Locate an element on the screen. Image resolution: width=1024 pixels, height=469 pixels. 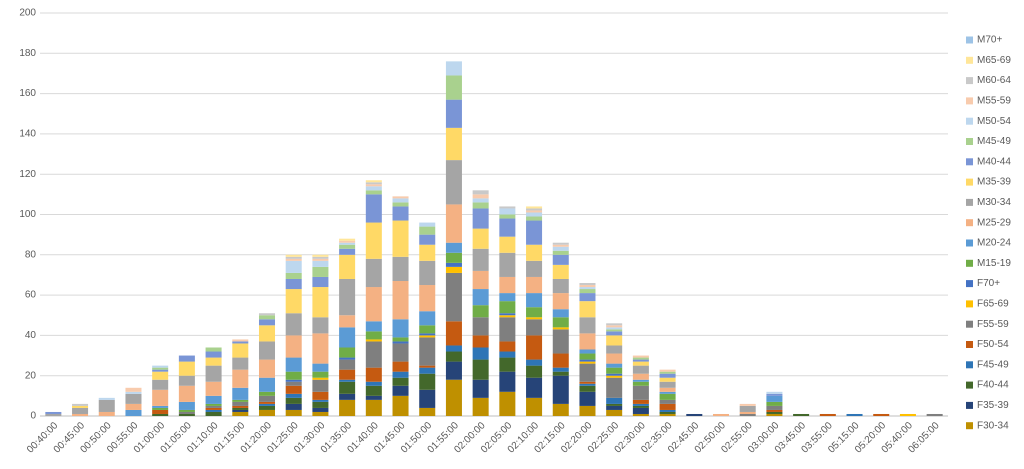
legend-label: M40-44 is located at coordinates (994, 161).